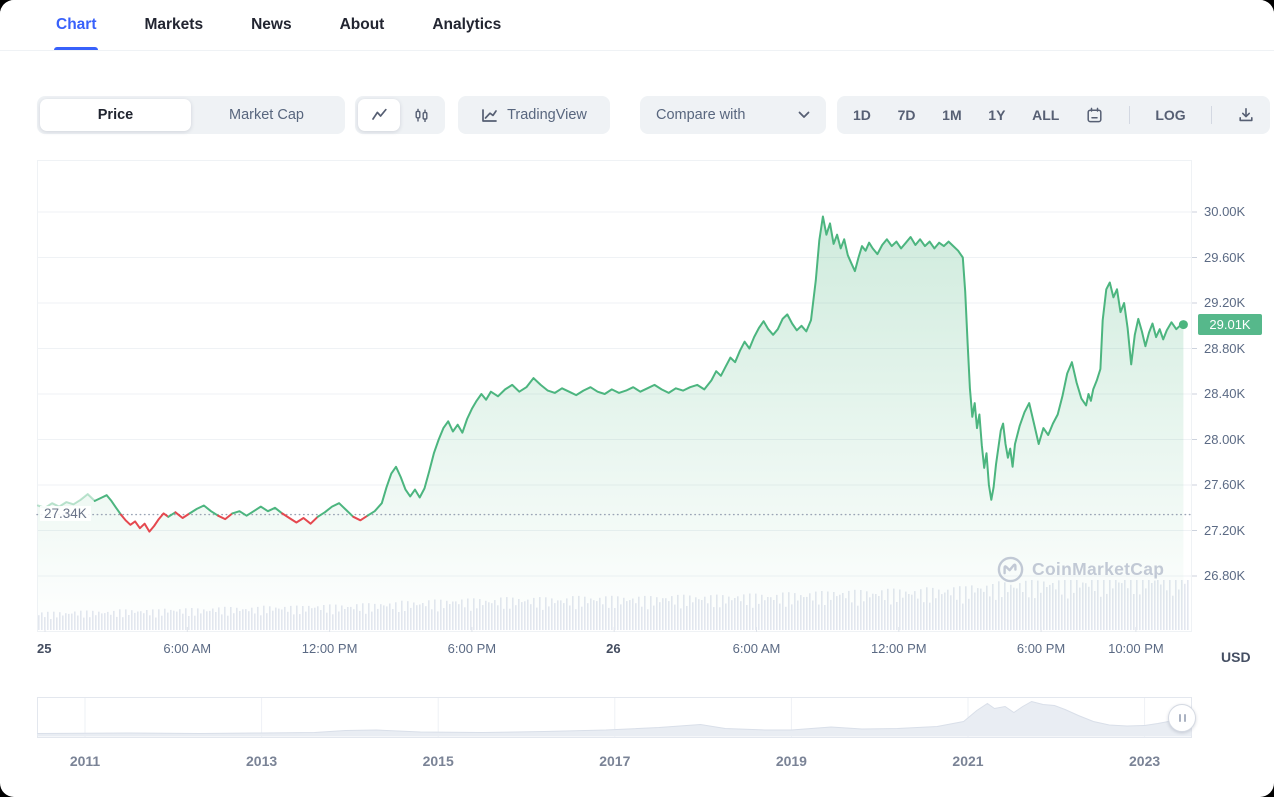 This screenshot has width=1274, height=797. Describe the element at coordinates (804, 115) in the screenshot. I see `chevron-down-icon` at that location.